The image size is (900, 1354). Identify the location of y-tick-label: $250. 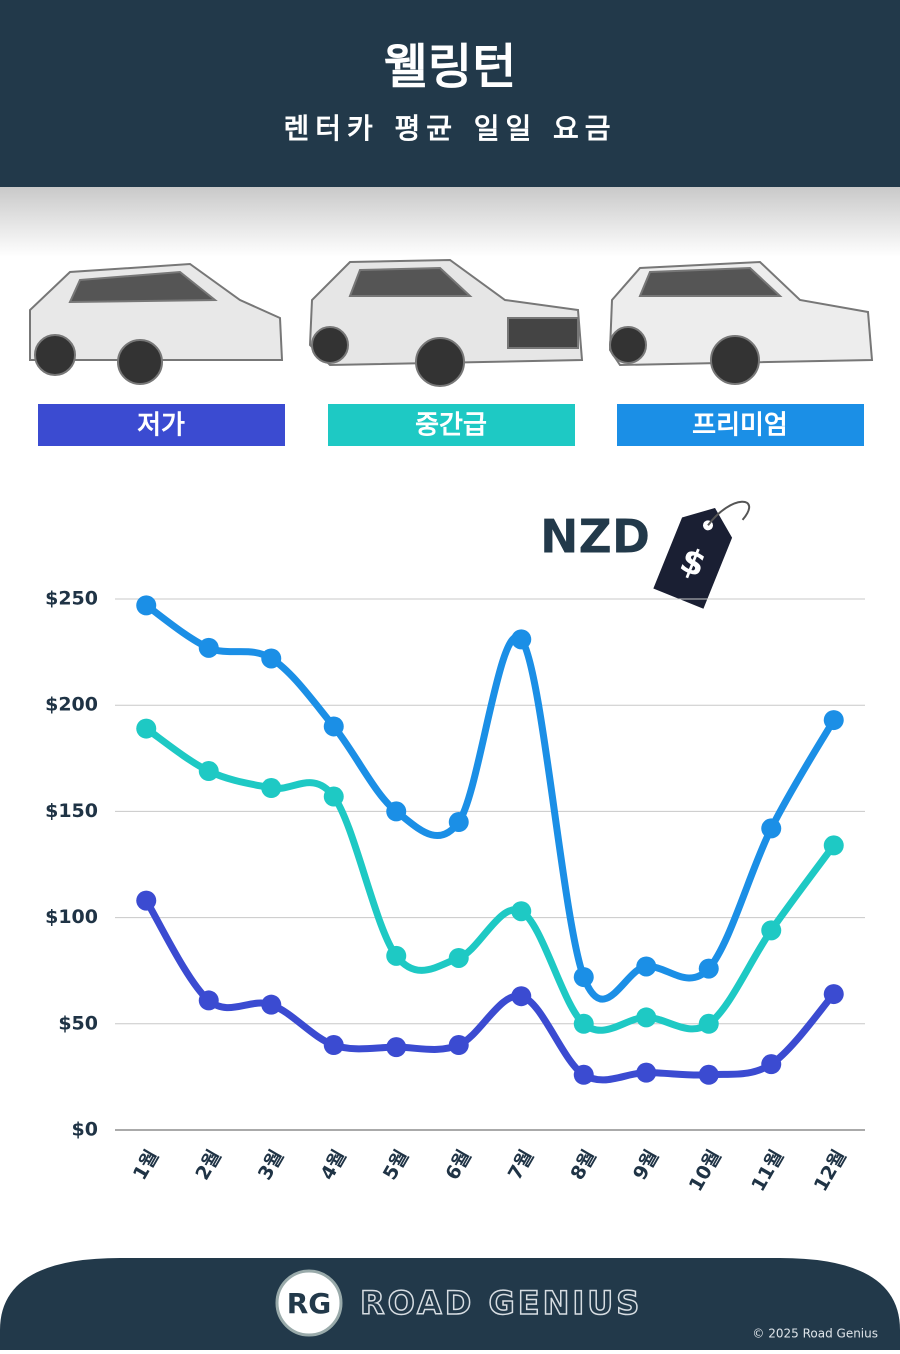
(71, 599).